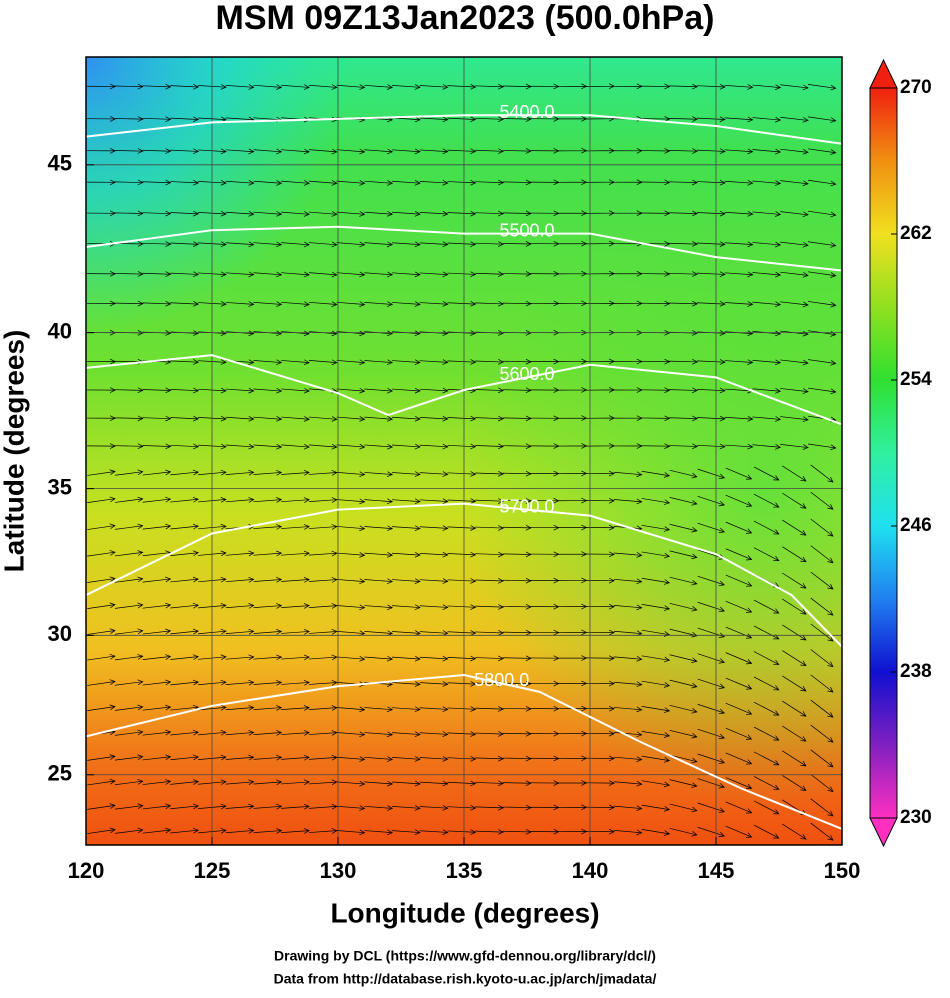 This screenshot has width=950, height=998. I want to click on x-tick-label: 120, so click(86, 870).